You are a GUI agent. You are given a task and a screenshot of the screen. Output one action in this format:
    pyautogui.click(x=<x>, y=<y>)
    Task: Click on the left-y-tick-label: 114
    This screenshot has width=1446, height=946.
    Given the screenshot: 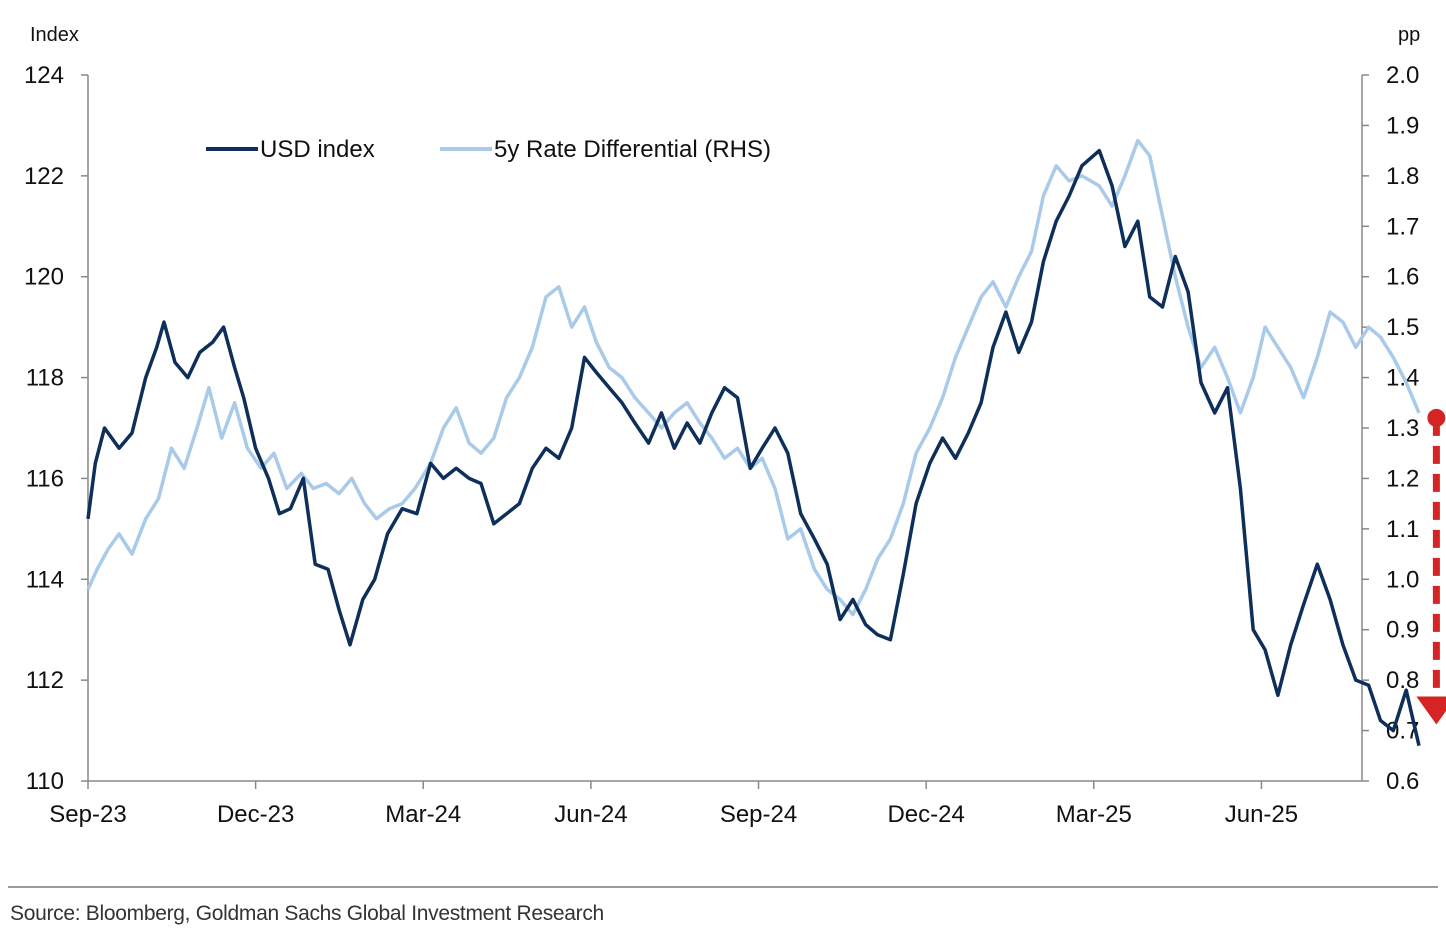 What is the action you would take?
    pyautogui.click(x=45, y=579)
    